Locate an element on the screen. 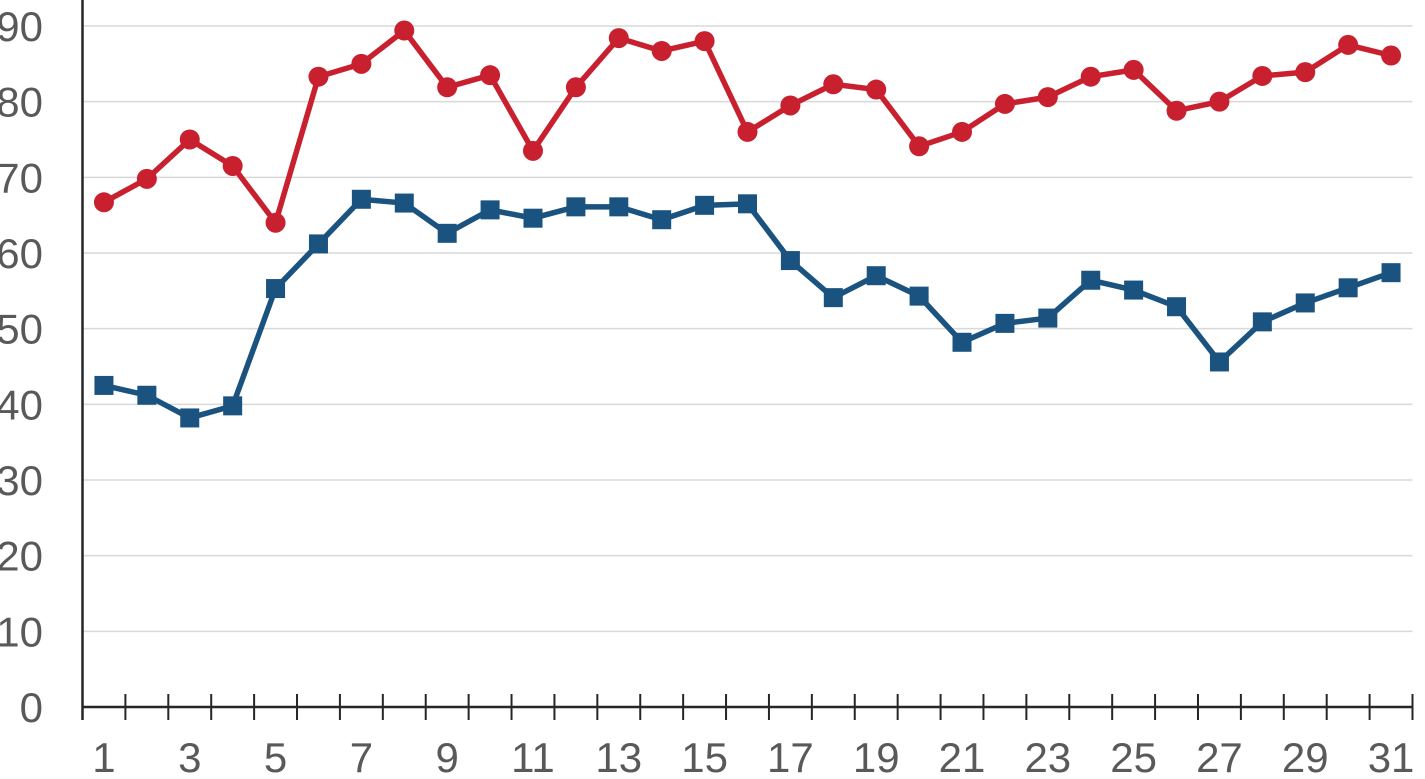 Image resolution: width=1425 pixels, height=779 pixels. x-axis-label: 3 is located at coordinates (189, 756).